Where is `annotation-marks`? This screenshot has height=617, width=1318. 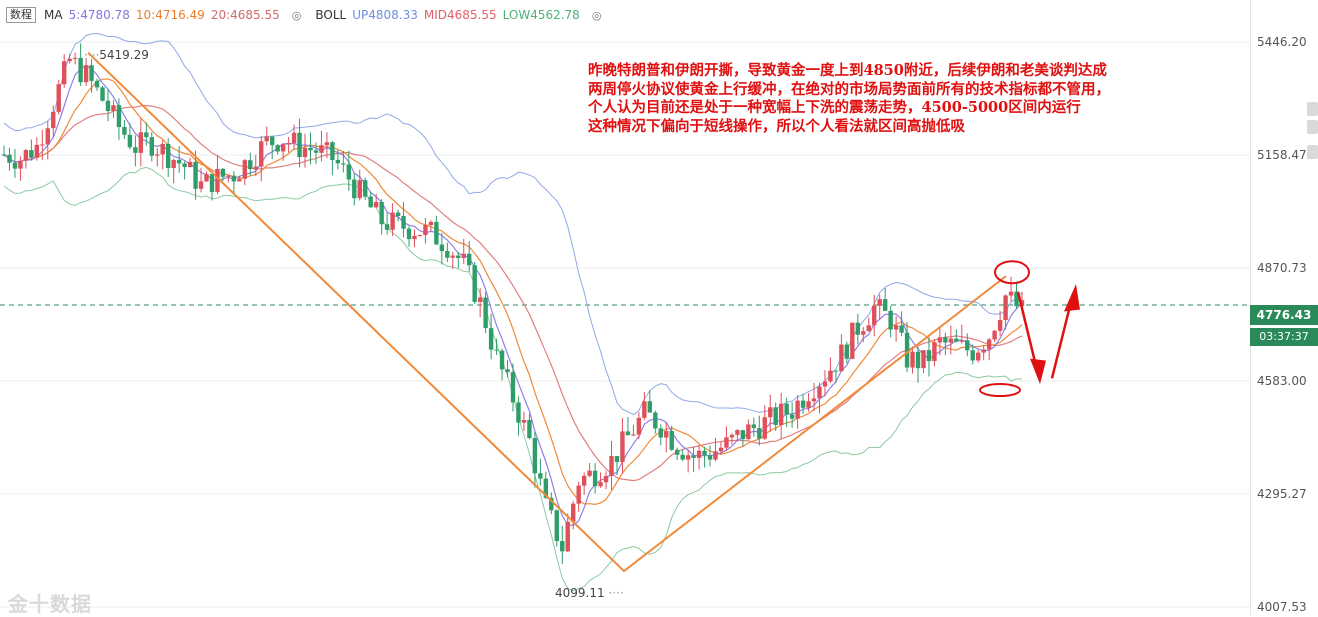 annotation-marks is located at coordinates (1029, 329).